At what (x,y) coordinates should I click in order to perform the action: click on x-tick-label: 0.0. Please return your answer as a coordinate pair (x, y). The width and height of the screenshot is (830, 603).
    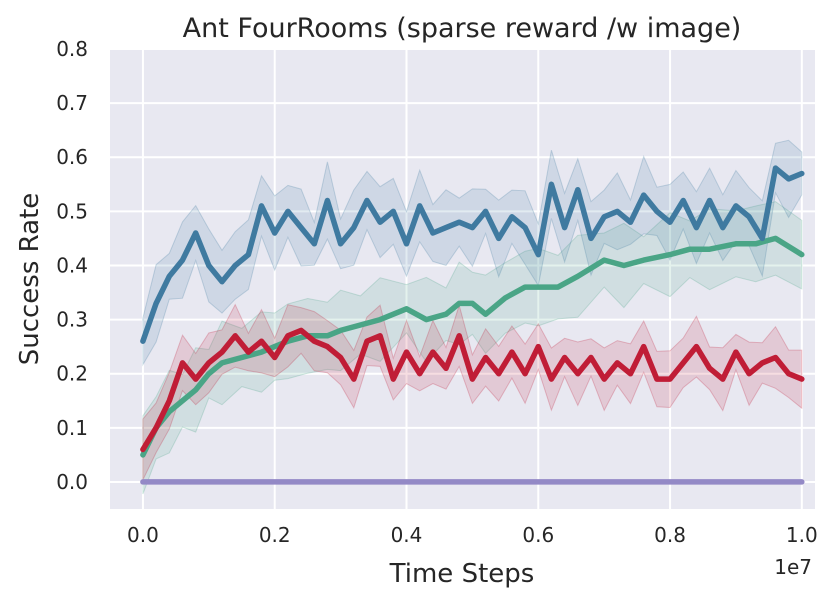
    Looking at the image, I should click on (143, 535).